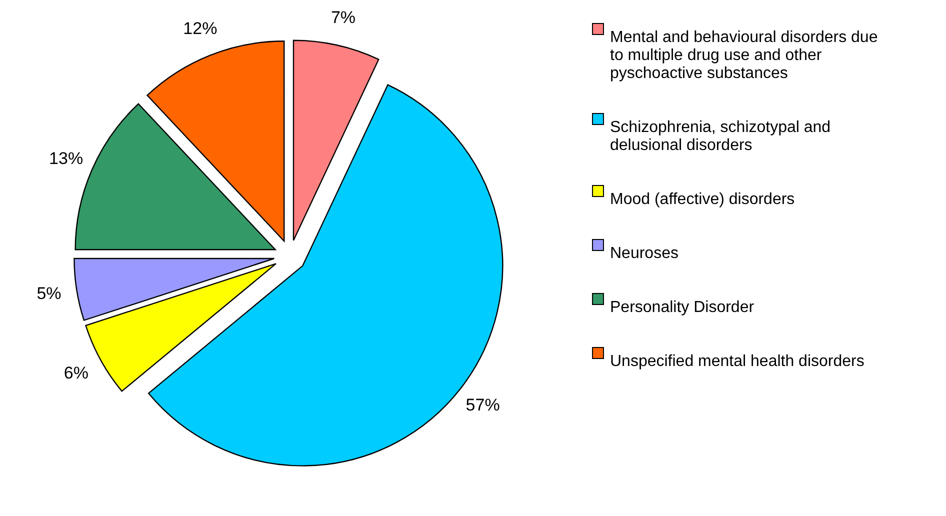 Image resolution: width=946 pixels, height=516 pixels. What do you see at coordinates (76, 373) in the screenshot?
I see `data-label: 6%` at bounding box center [76, 373].